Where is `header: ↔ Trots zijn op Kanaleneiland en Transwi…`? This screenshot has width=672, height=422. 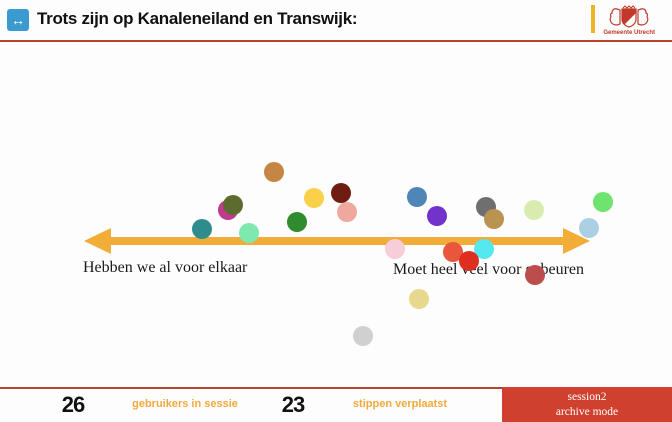
header: ↔ Trots zijn op Kanaleneiland en Transwi… is located at coordinates (336, 20).